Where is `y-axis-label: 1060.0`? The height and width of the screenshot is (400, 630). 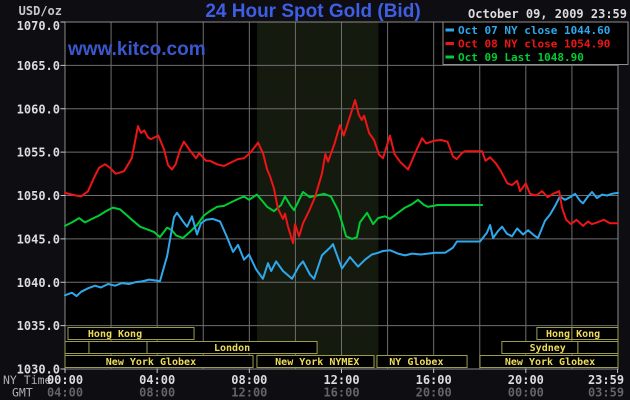 y-axis-label: 1060.0 is located at coordinates (38, 109).